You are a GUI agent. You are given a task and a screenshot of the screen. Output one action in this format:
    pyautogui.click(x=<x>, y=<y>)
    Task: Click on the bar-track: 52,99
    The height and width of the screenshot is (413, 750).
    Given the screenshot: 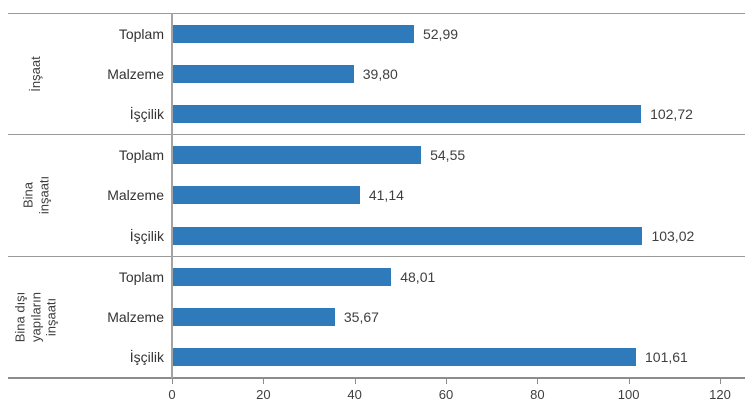 What is the action you would take?
    pyautogui.click(x=446, y=34)
    